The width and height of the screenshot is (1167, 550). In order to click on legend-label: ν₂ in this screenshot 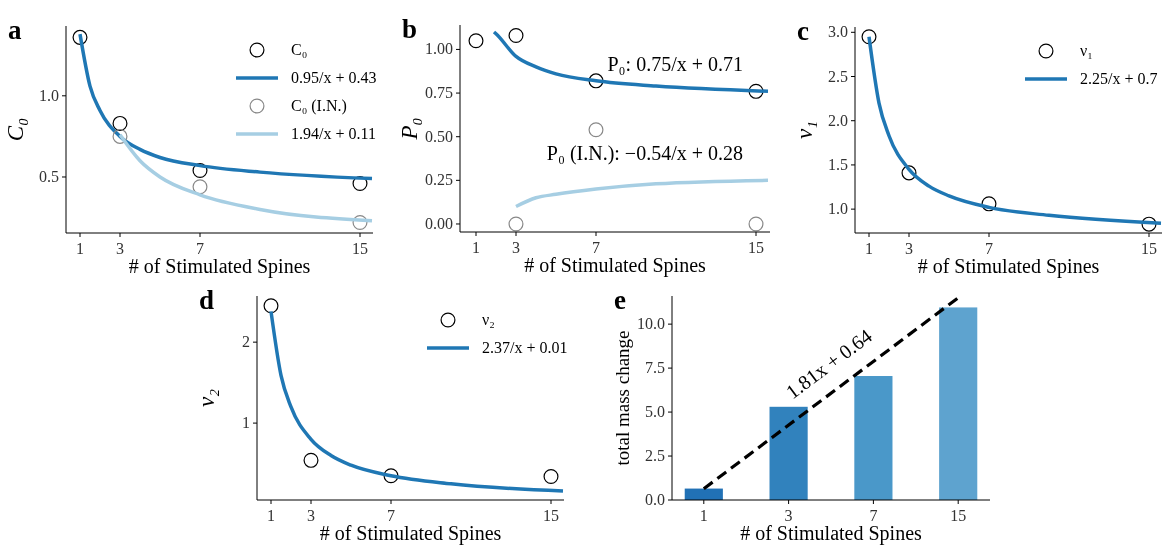, I will do `click(488, 319)`.